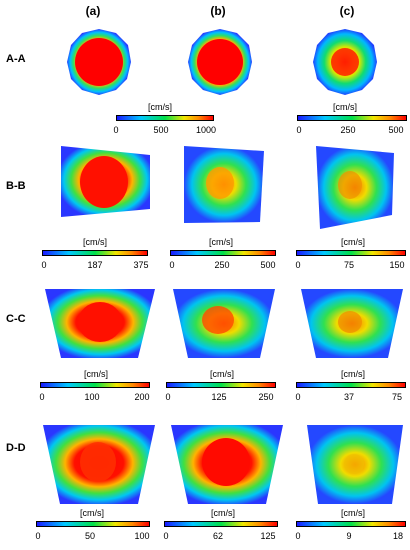 The image size is (410, 550). What do you see at coordinates (99, 62) in the screenshot?
I see `contour-a-a-a` at bounding box center [99, 62].